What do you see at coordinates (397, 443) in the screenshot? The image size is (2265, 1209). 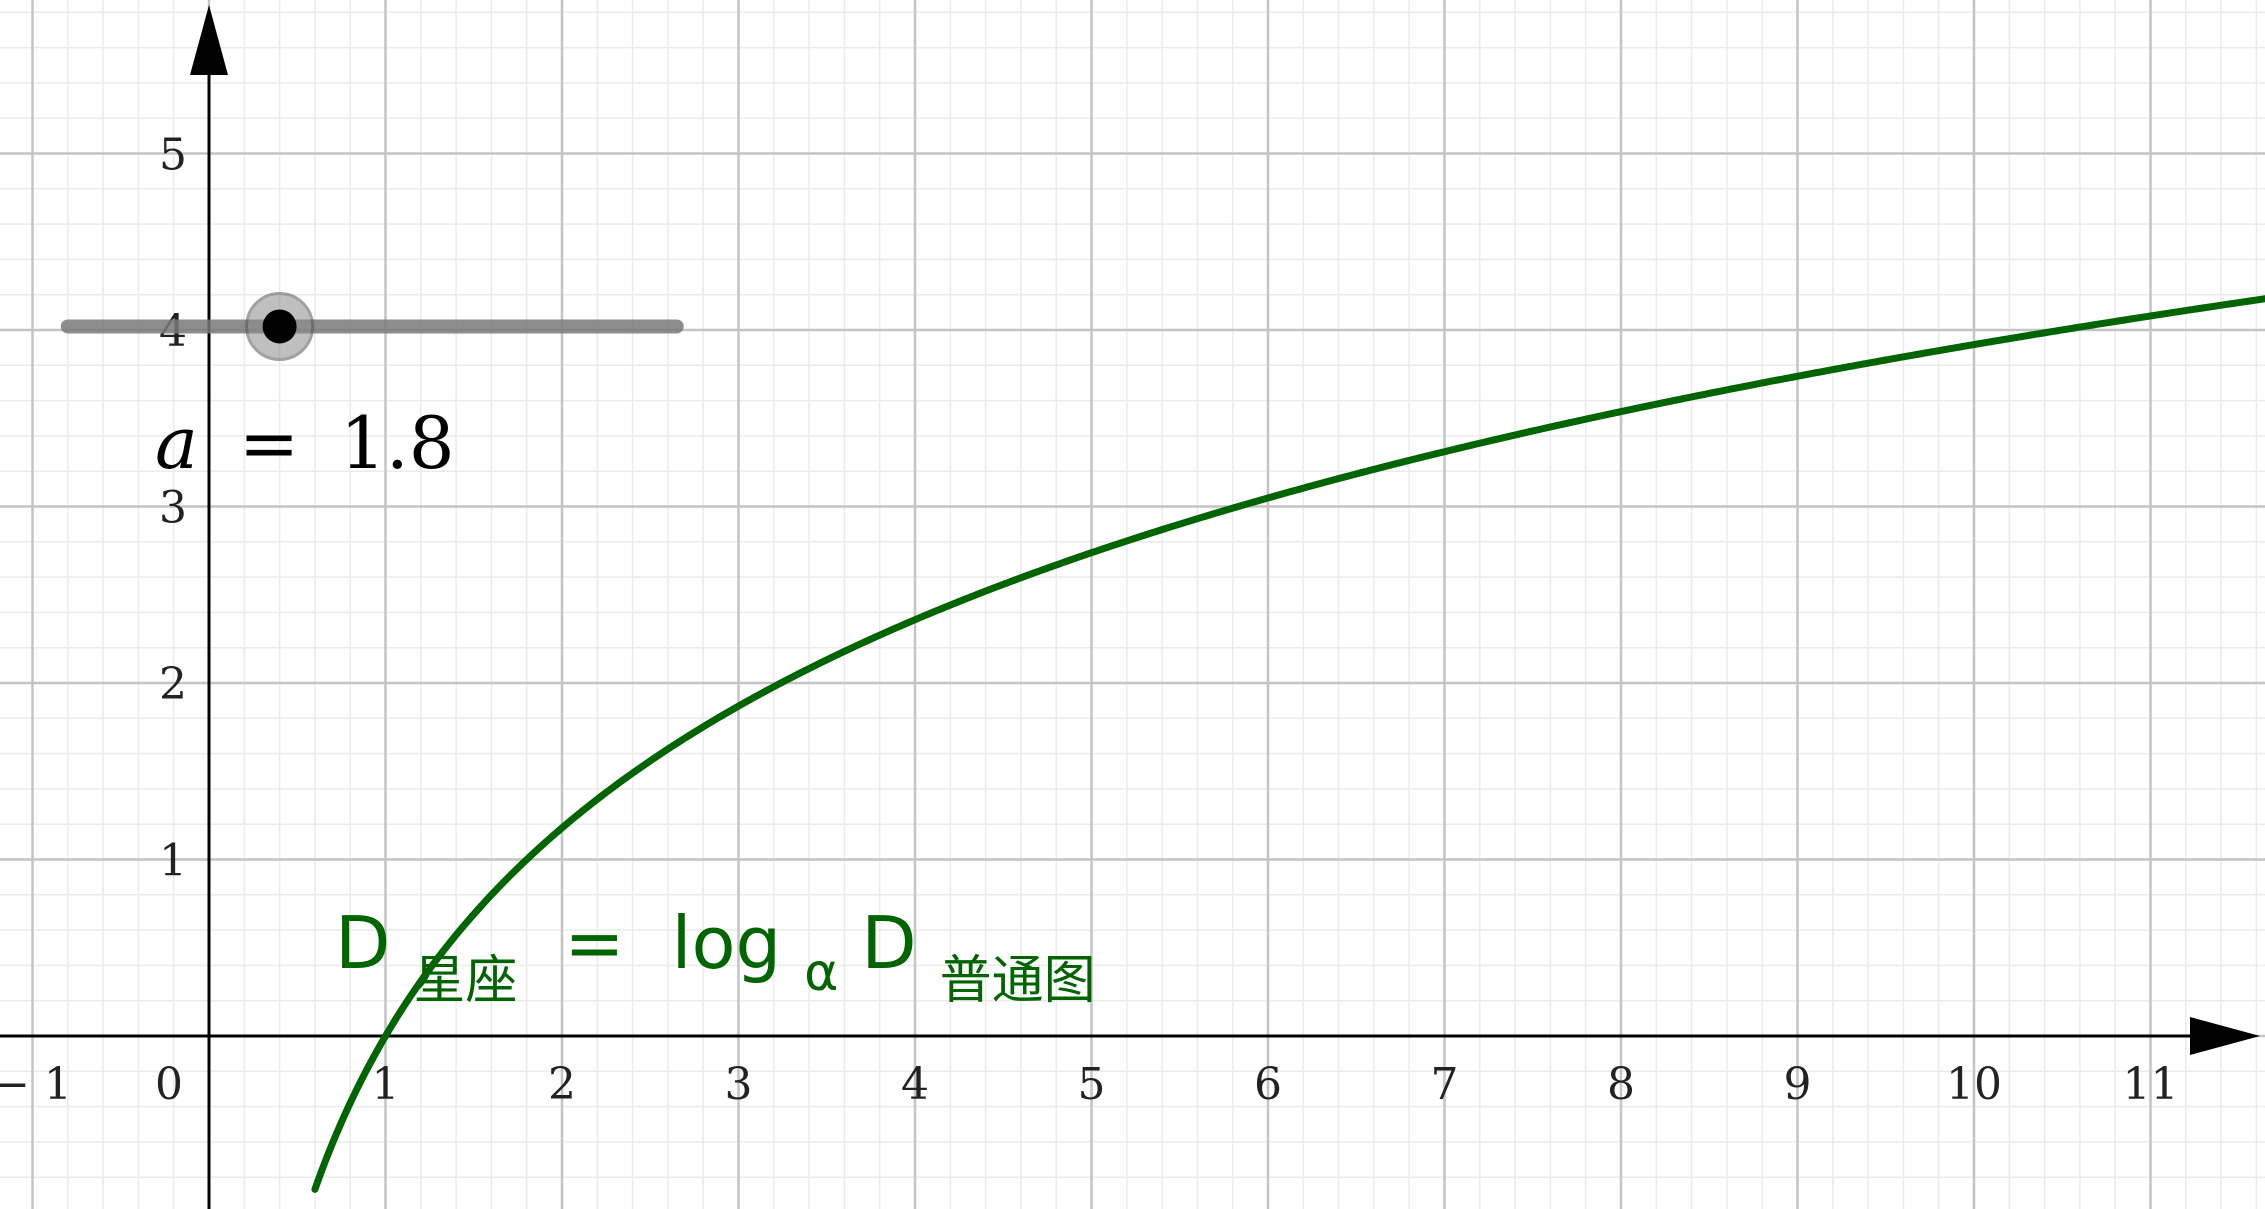 I see `slider-value: 1.8` at bounding box center [397, 443].